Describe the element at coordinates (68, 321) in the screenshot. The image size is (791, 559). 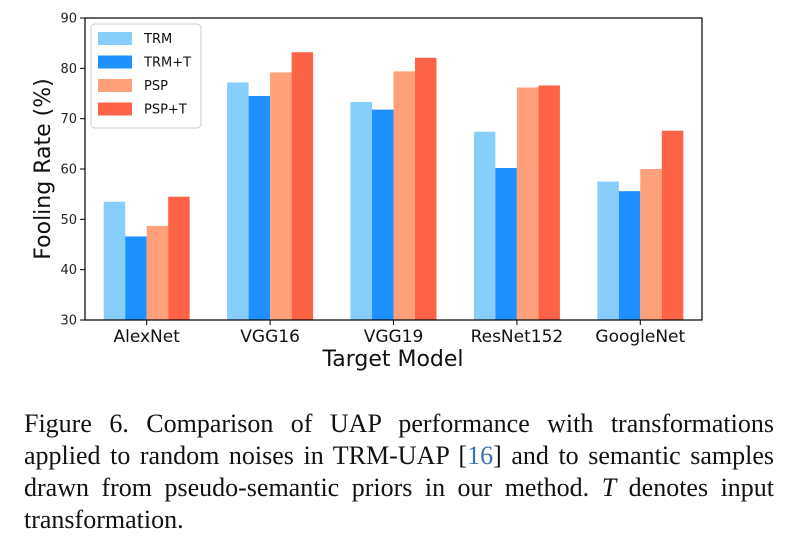
I see `y-tick-label: 30` at that location.